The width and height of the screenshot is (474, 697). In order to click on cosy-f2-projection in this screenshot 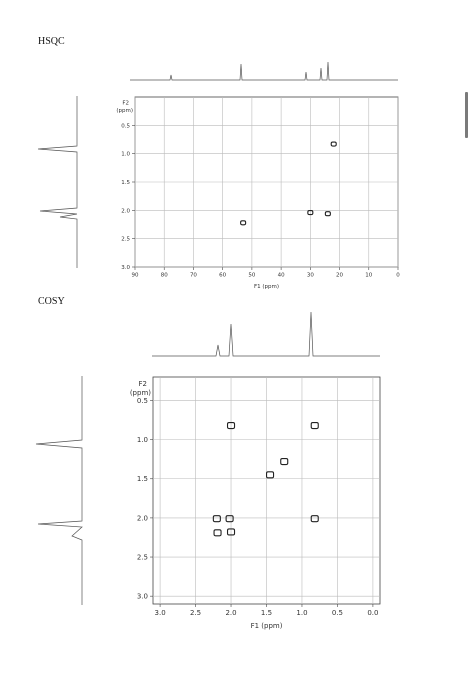, I will do `click(59, 490)`.